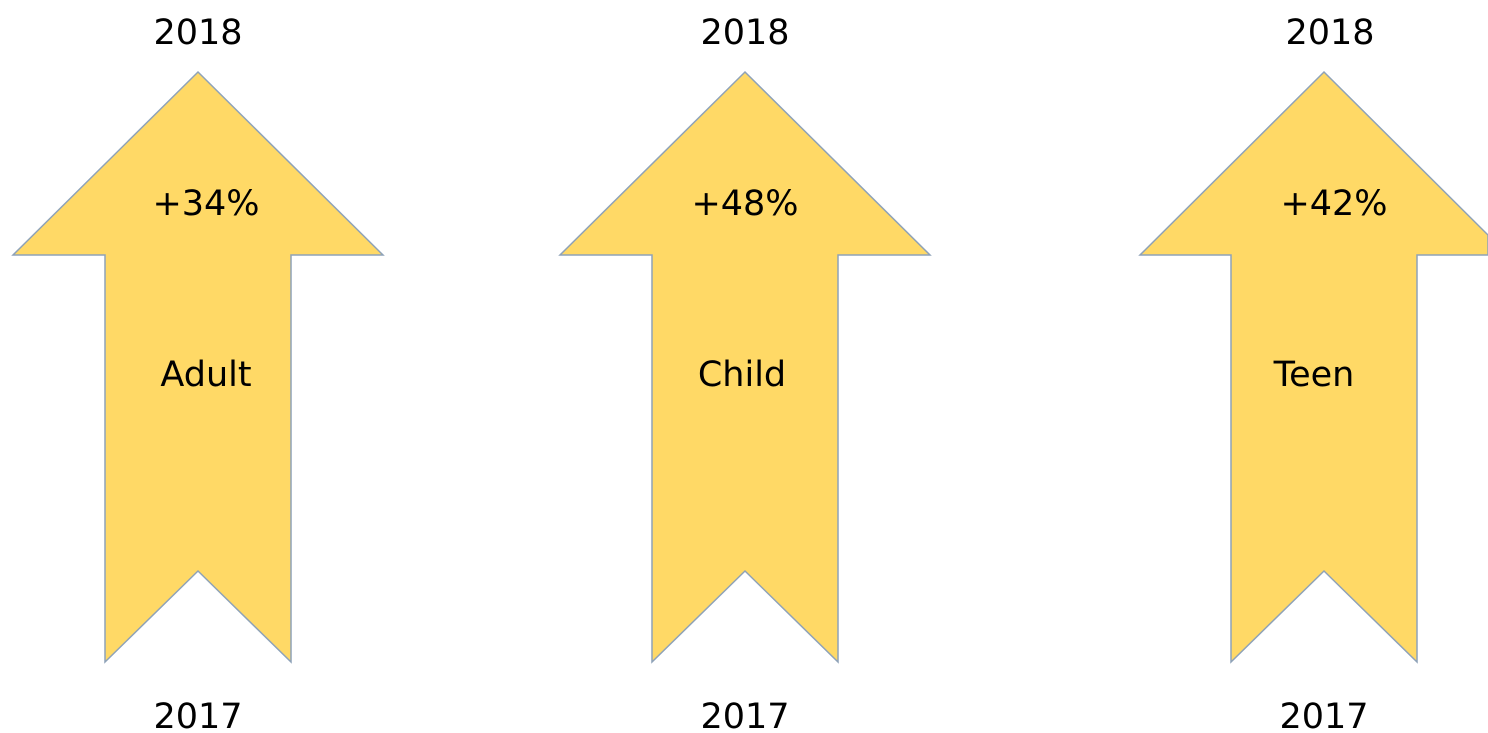 The image size is (1488, 733). I want to click on arrow-adult-change: +34%, so click(205, 204).